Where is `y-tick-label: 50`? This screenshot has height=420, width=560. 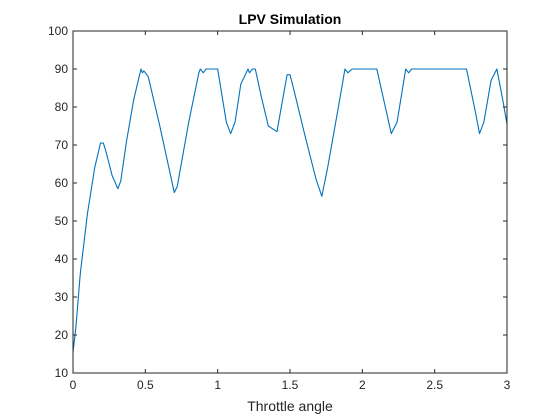
y-tick-label: 50 is located at coordinates (62, 221).